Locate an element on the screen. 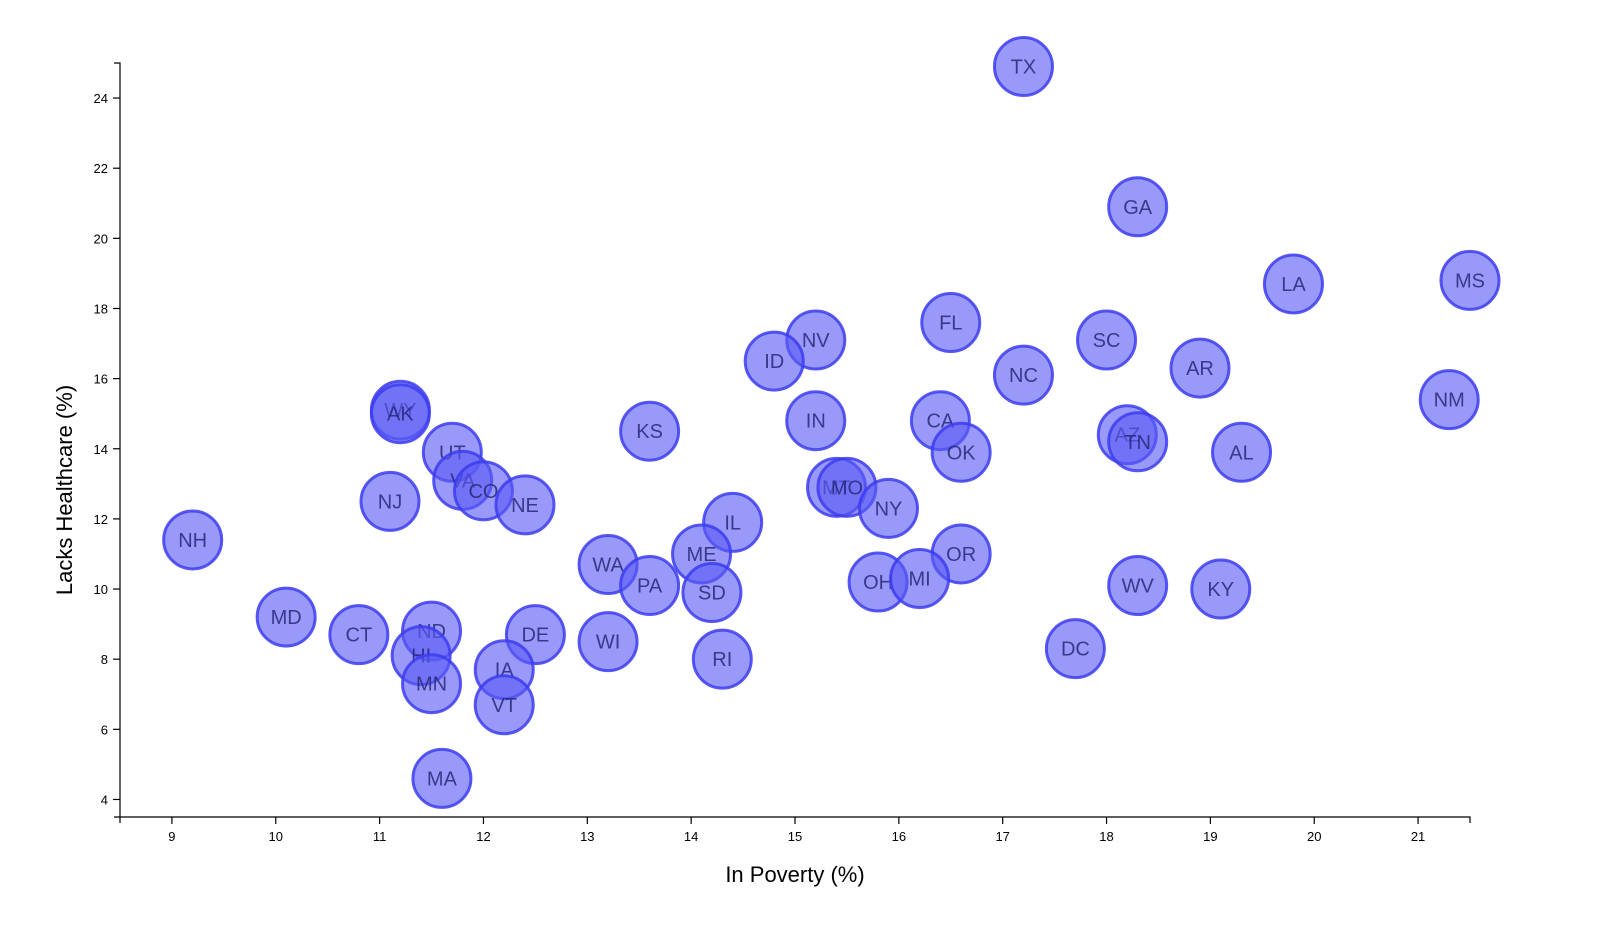  state-point-ks: KS is located at coordinates (650, 431).